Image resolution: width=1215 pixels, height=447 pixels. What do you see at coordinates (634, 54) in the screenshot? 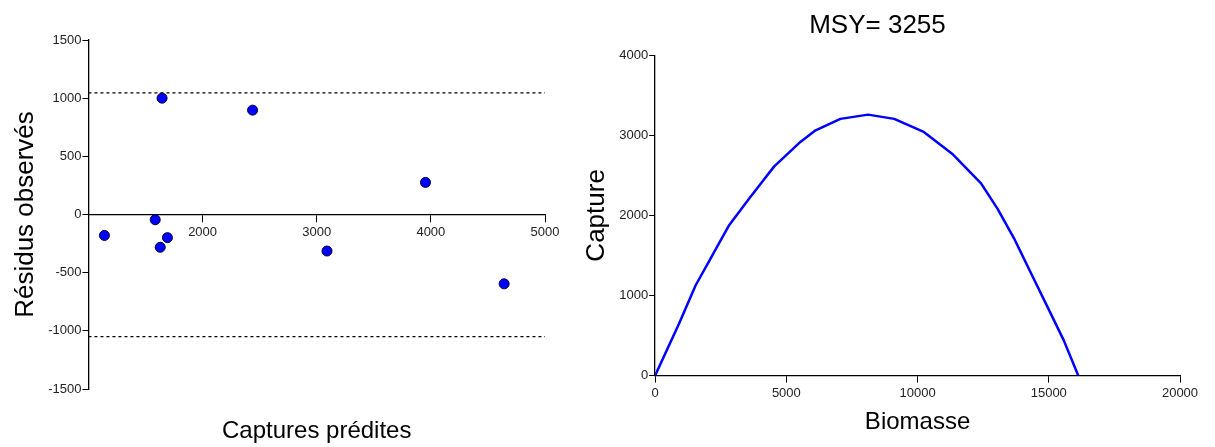
I see `y-tick-label: 4000` at bounding box center [634, 54].